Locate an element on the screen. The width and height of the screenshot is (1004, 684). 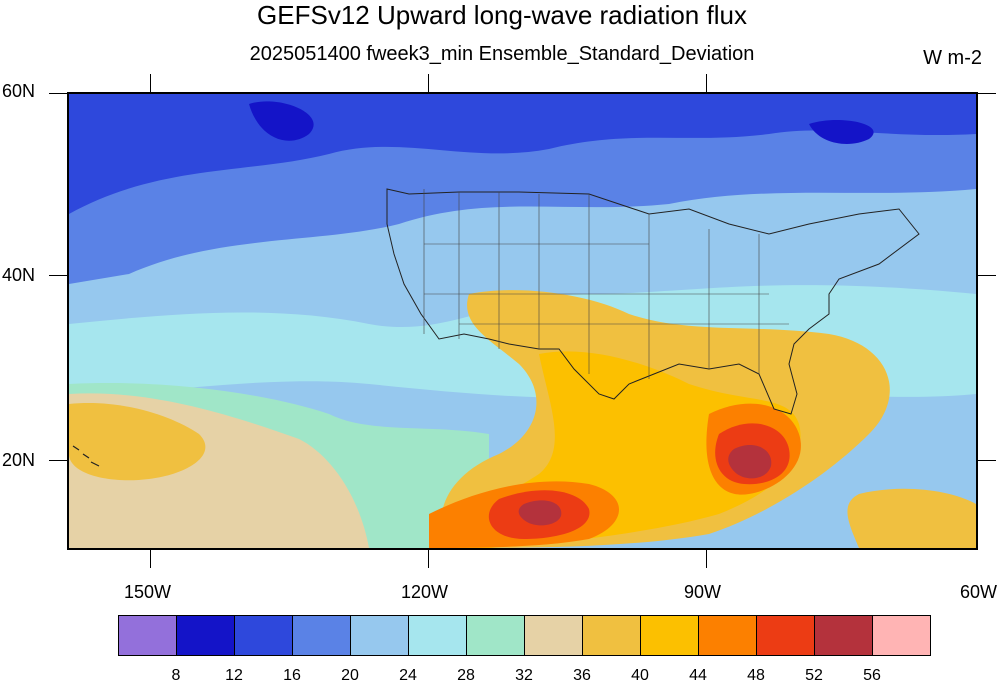
tick-left-60n is located at coordinates (58, 93).